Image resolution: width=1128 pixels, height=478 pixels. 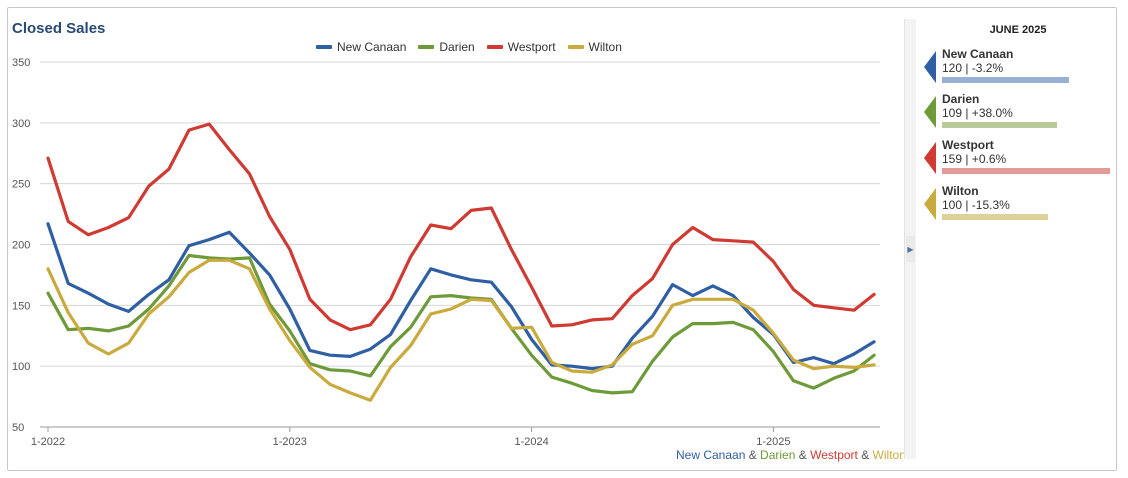 What do you see at coordinates (21, 246) in the screenshot?
I see `y-tick-label: 200` at bounding box center [21, 246].